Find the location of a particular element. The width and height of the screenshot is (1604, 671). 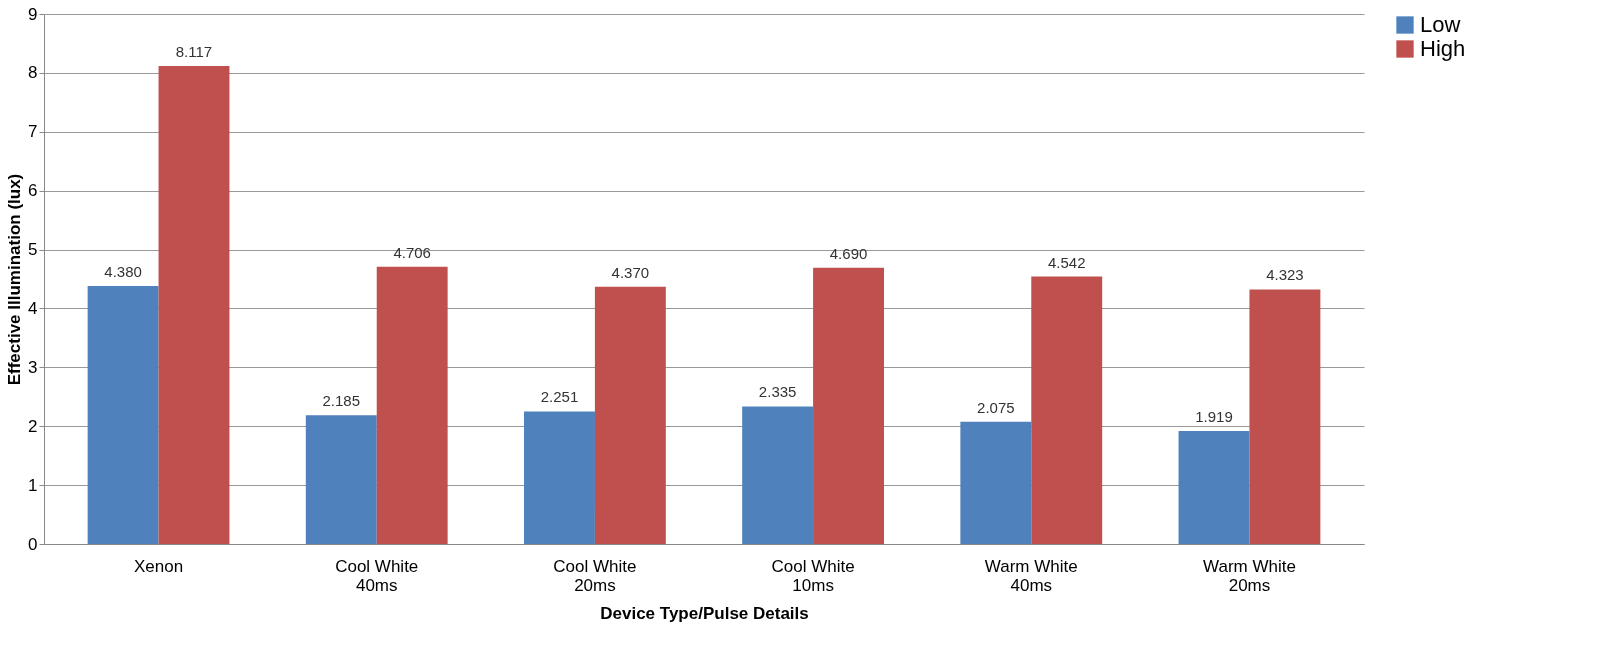

legend-label: High is located at coordinates (1443, 48).